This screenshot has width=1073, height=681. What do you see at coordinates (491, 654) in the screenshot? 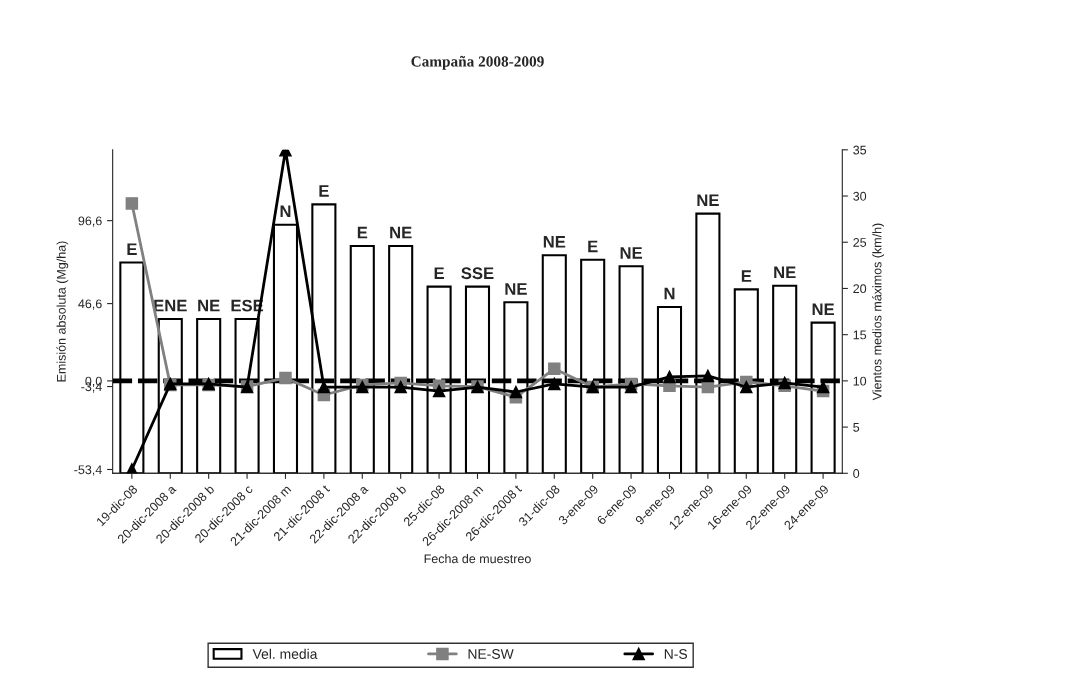
I see `legend-label: NE-SW` at bounding box center [491, 654].